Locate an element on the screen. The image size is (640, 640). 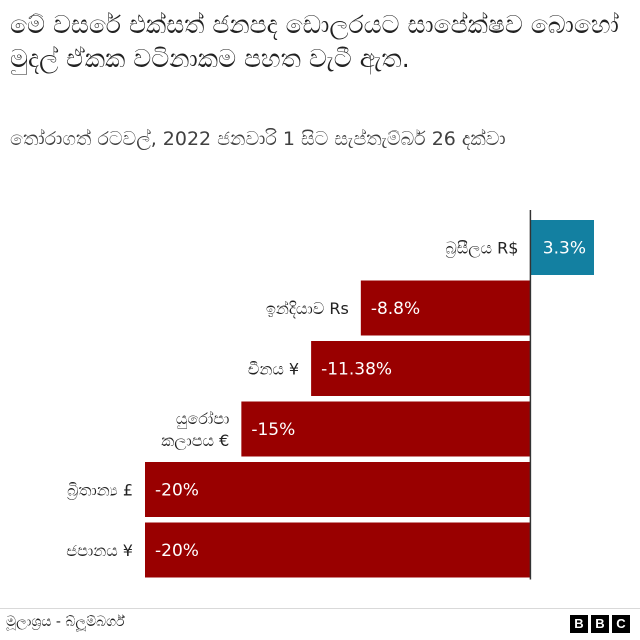
data-label: -11.38% is located at coordinates (356, 370).